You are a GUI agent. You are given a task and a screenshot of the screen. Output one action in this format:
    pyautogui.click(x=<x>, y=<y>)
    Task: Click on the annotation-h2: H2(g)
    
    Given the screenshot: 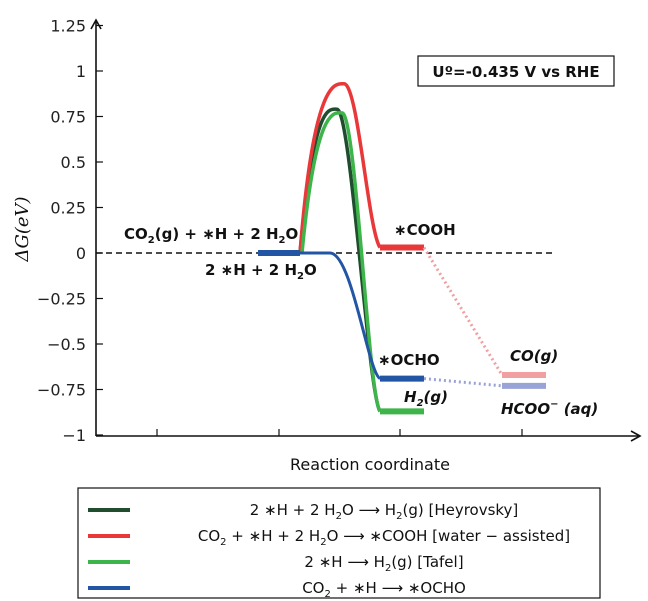 What is the action you would take?
    pyautogui.click(x=426, y=398)
    